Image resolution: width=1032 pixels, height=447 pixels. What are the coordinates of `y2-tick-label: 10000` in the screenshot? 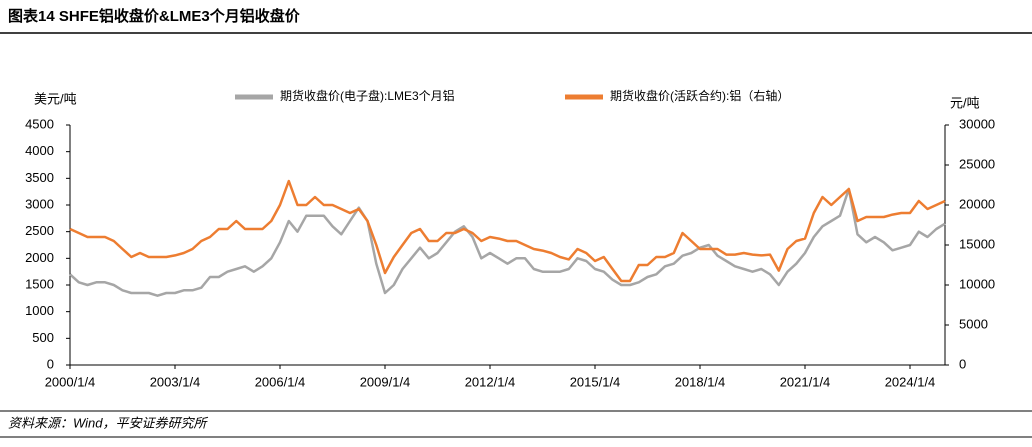 It's located at (977, 283).